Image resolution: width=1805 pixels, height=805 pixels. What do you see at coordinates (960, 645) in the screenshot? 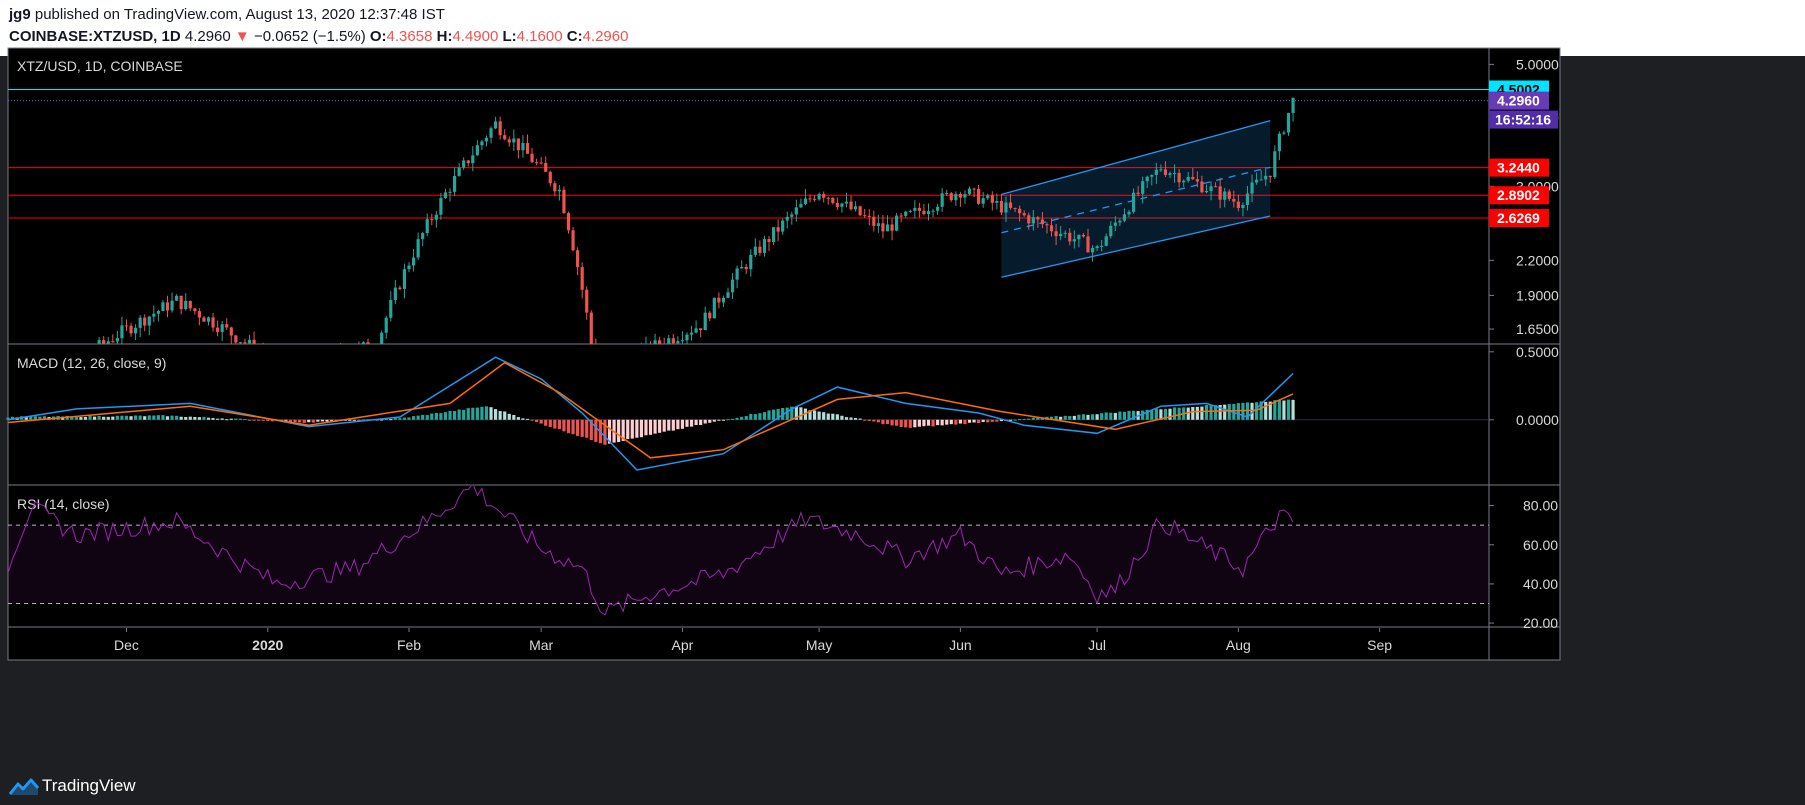
I see `time-tick-label: Jun` at bounding box center [960, 645].